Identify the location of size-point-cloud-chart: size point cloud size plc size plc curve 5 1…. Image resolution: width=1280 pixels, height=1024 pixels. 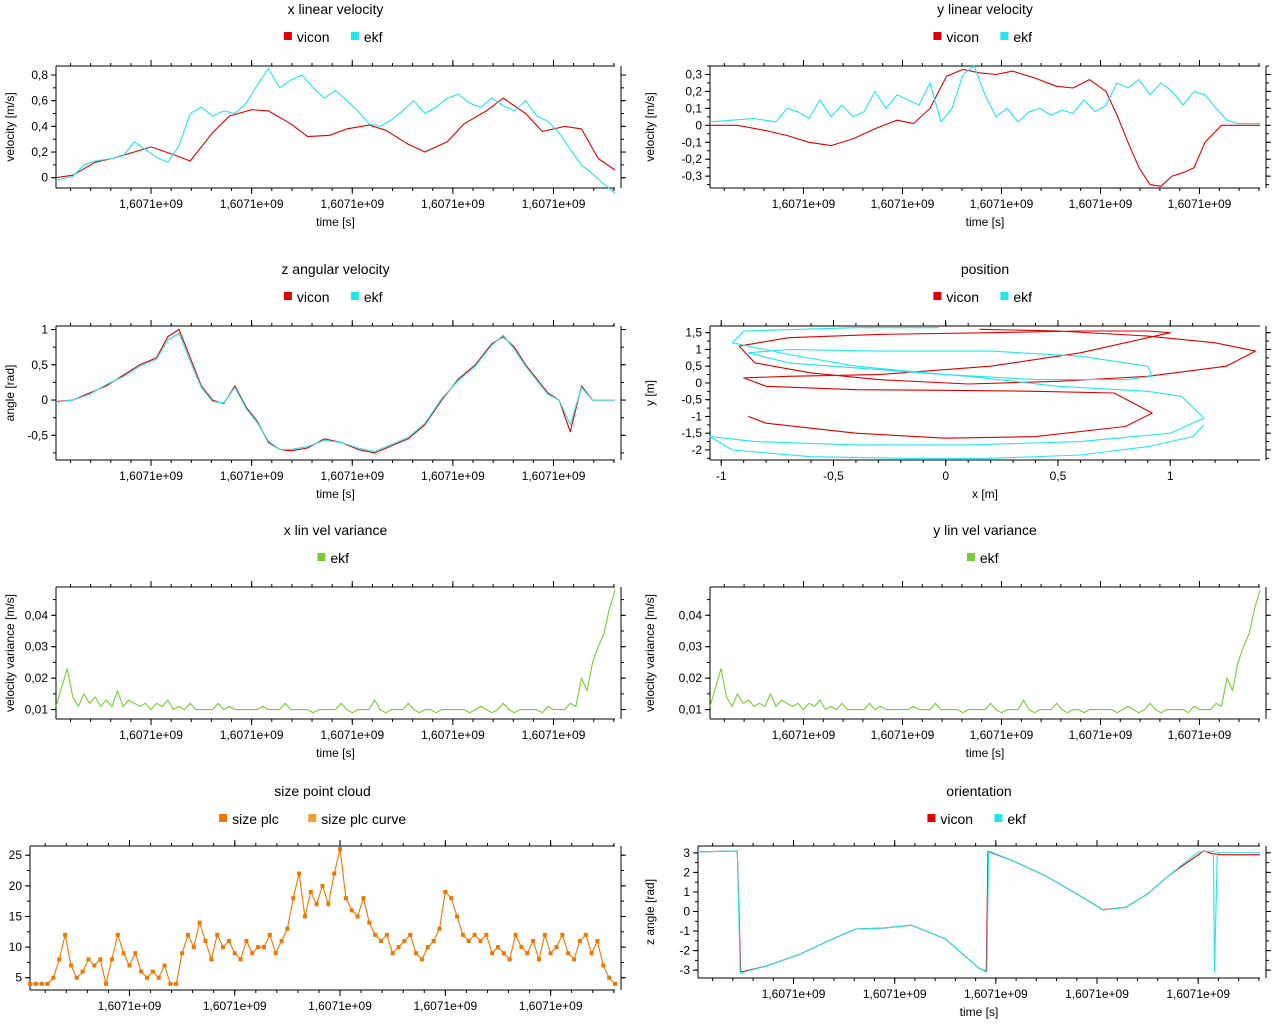
(317, 898).